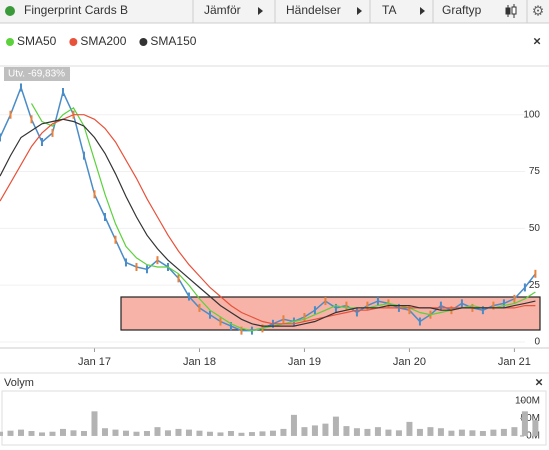 The height and width of the screenshot is (450, 549). Describe the element at coordinates (462, 10) in the screenshot. I see `menu-item: Graftyp` at that location.